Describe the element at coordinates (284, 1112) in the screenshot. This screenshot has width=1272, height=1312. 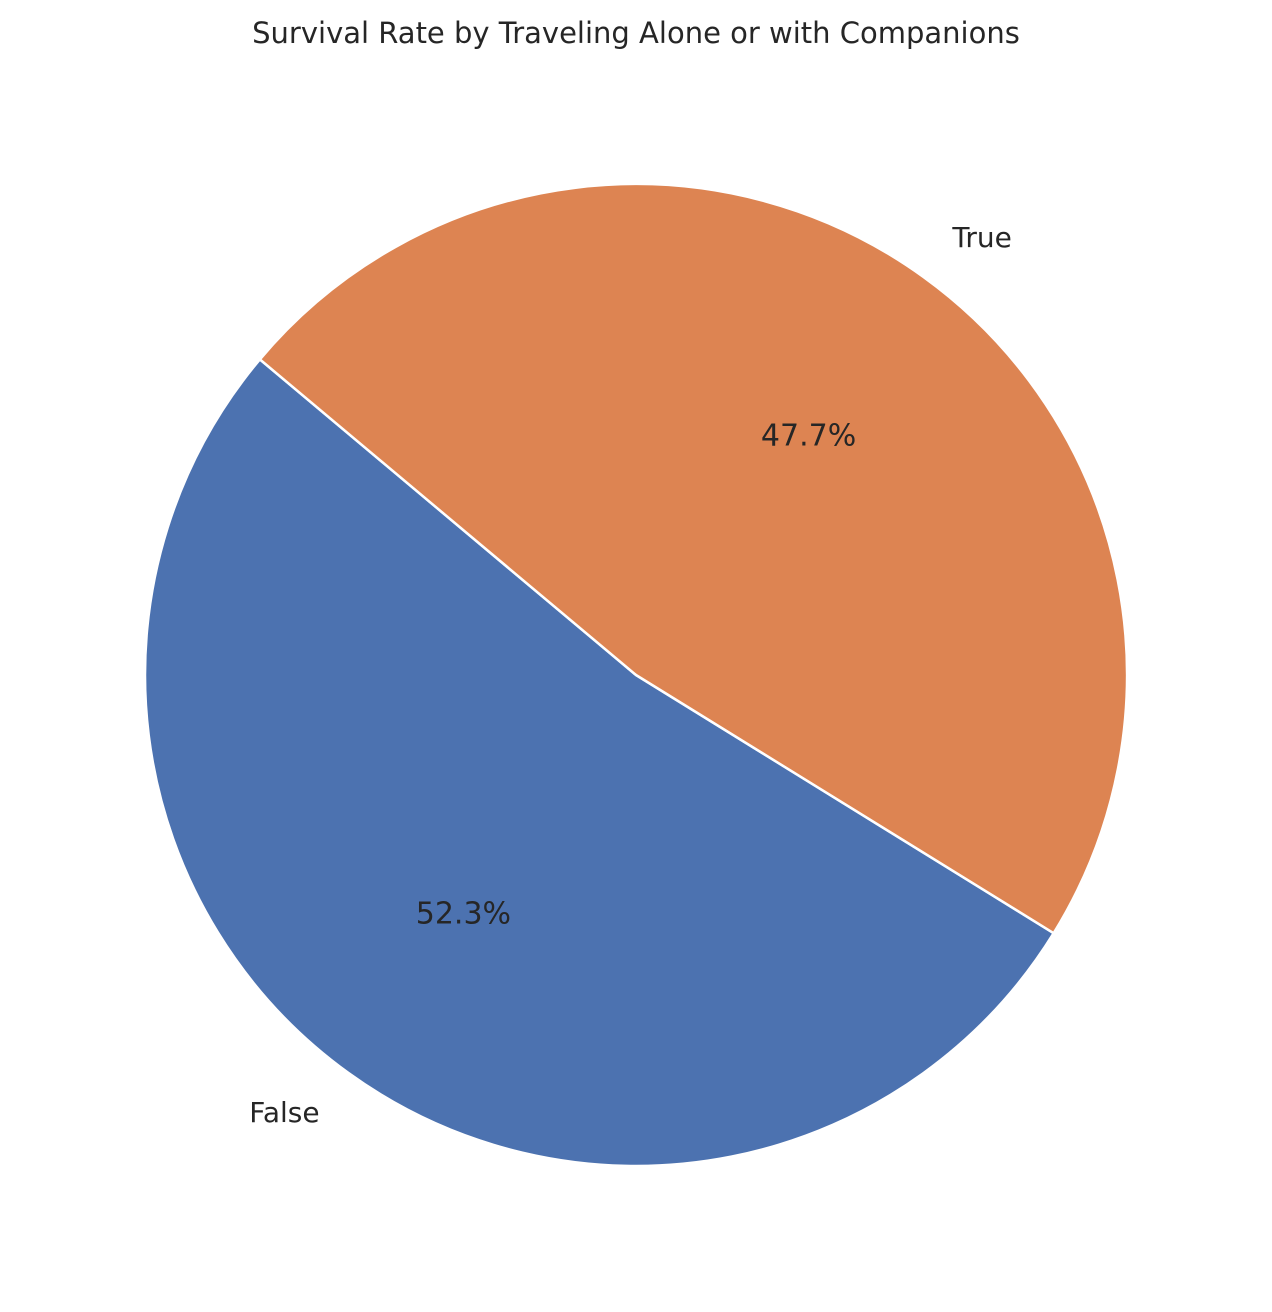
I see `slice-label-false: False` at that location.